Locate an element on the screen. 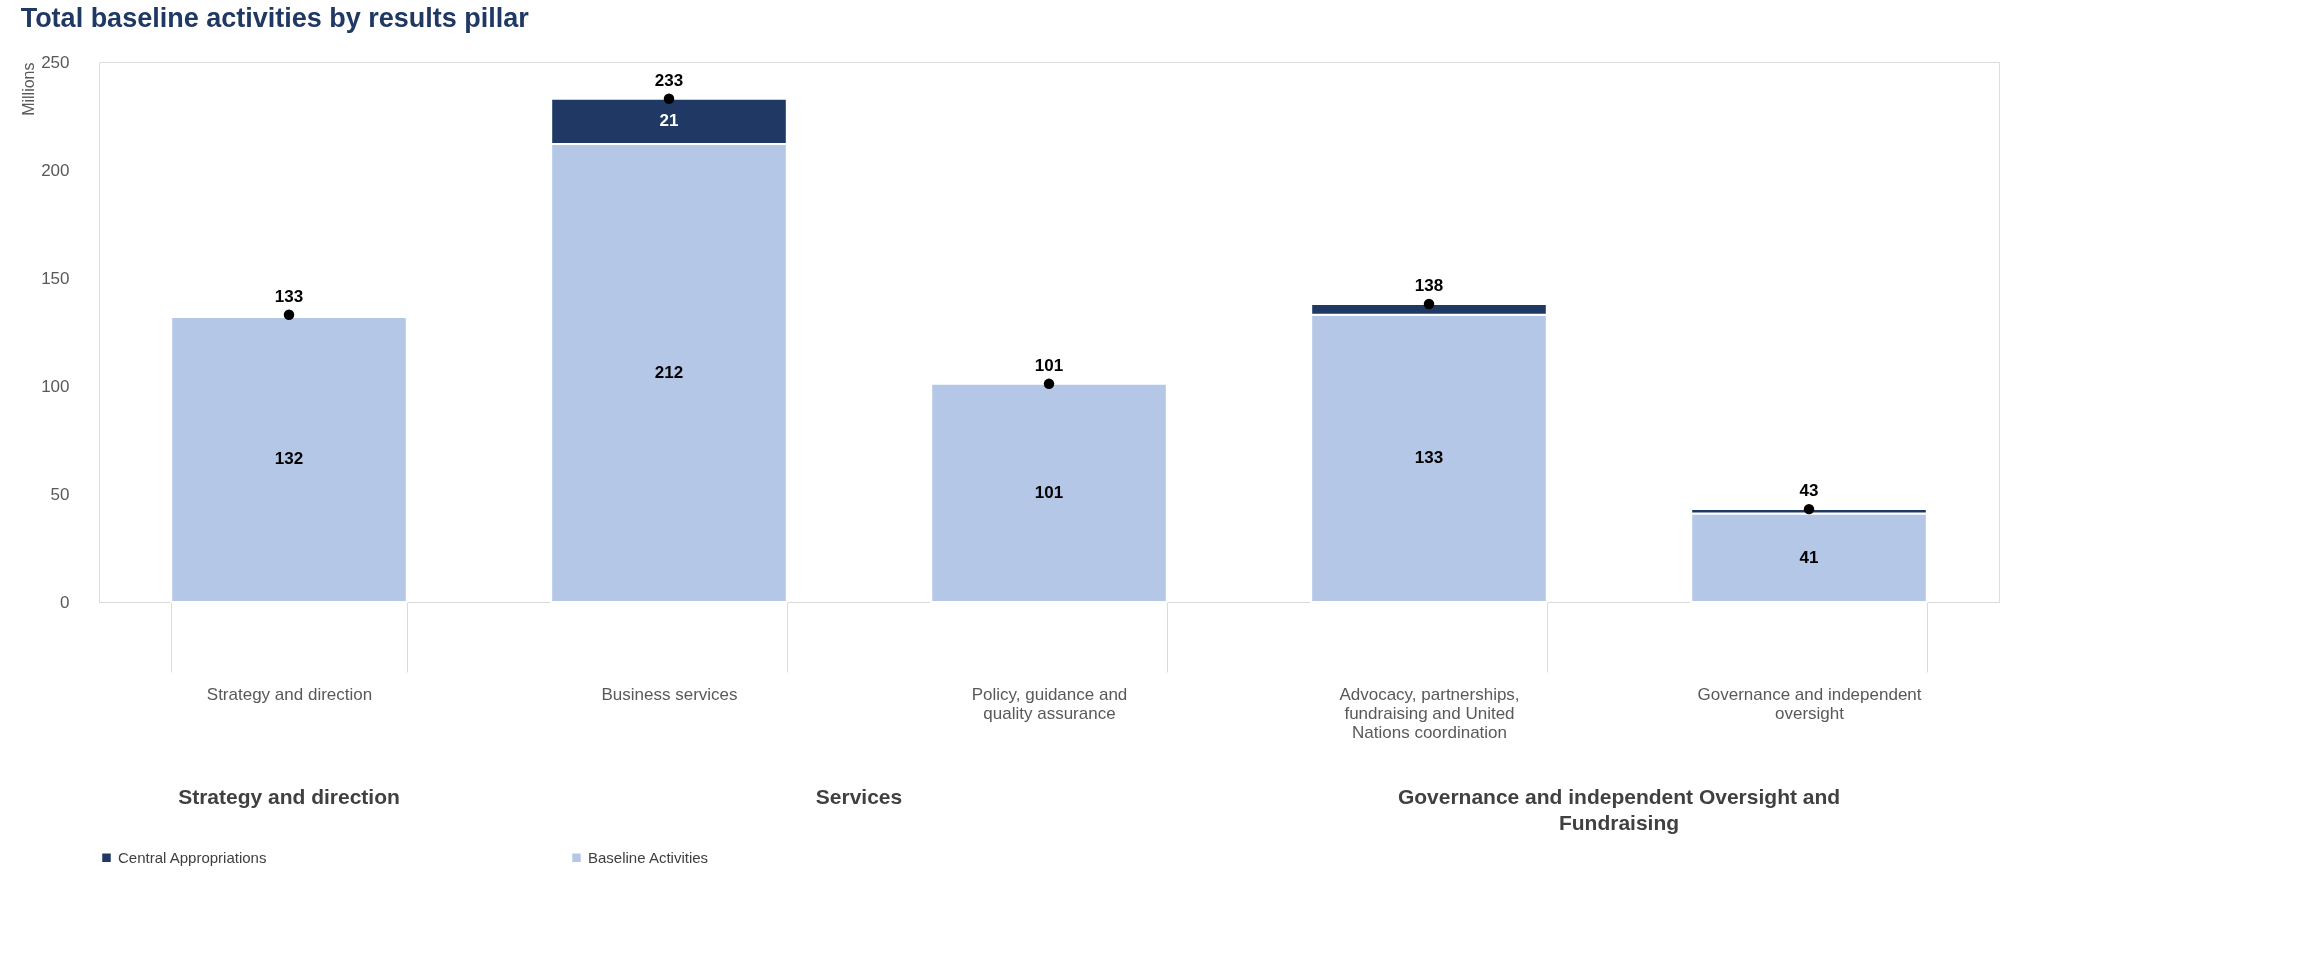 Image resolution: width=2298 pixels, height=956 pixels. y-tick-label: 200 is located at coordinates (55, 170).